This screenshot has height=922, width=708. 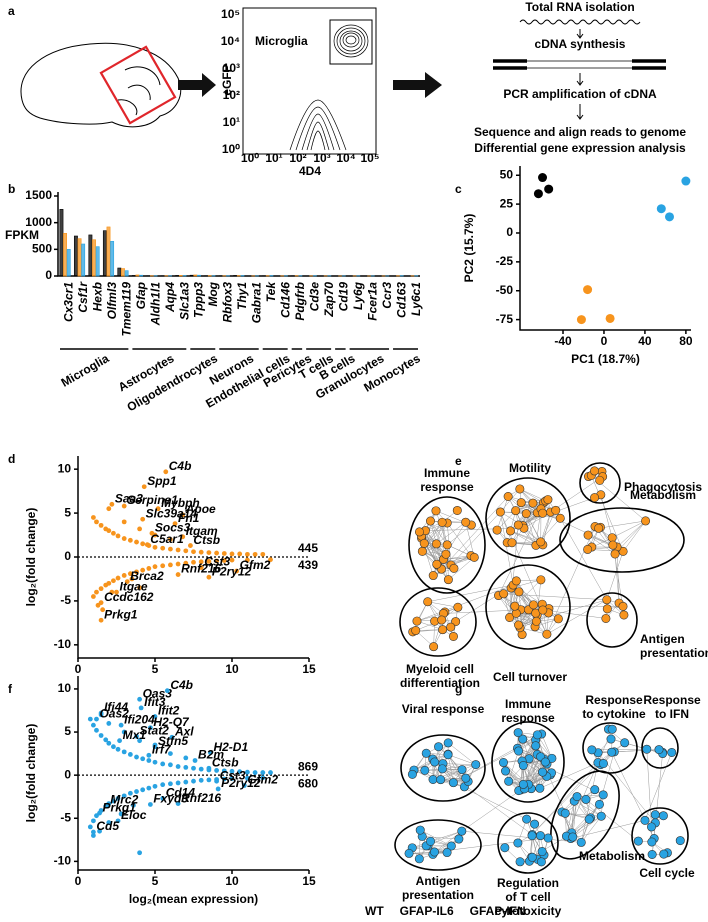 What do you see at coordinates (172, 513) in the screenshot?
I see `gene-label: Slc39a14` at bounding box center [172, 513].